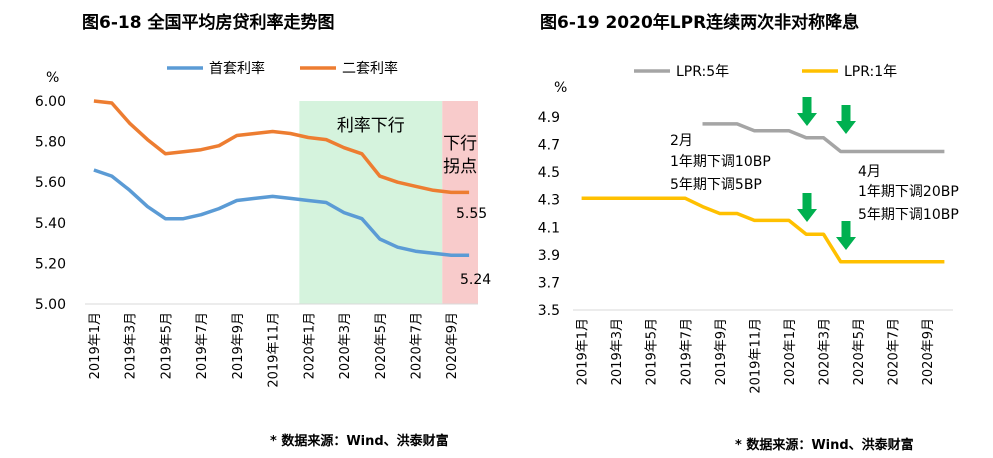 Image resolution: width=993 pixels, height=458 pixels. Describe the element at coordinates (549, 311) in the screenshot. I see `y-tick-label: 3.5` at that location.